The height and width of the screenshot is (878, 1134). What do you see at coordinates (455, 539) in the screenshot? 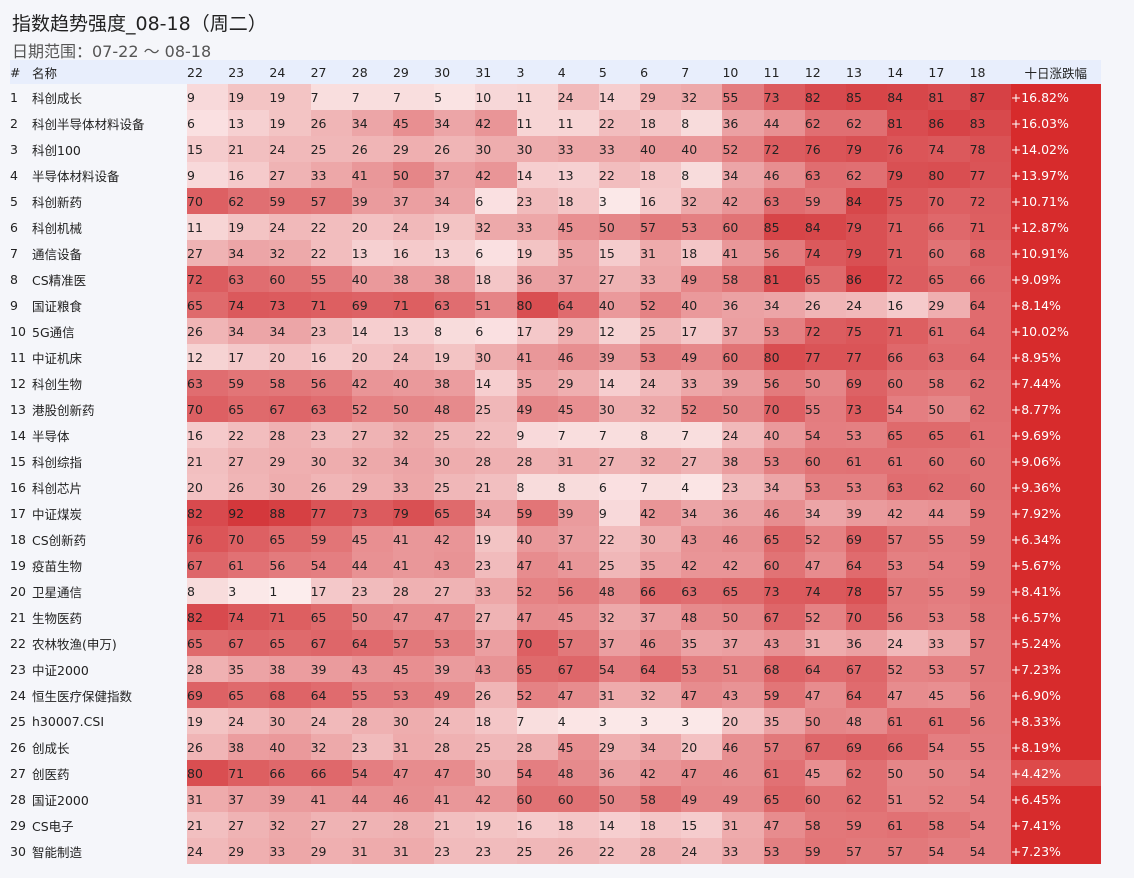
I see `heat-cell: 42` at bounding box center [455, 539].